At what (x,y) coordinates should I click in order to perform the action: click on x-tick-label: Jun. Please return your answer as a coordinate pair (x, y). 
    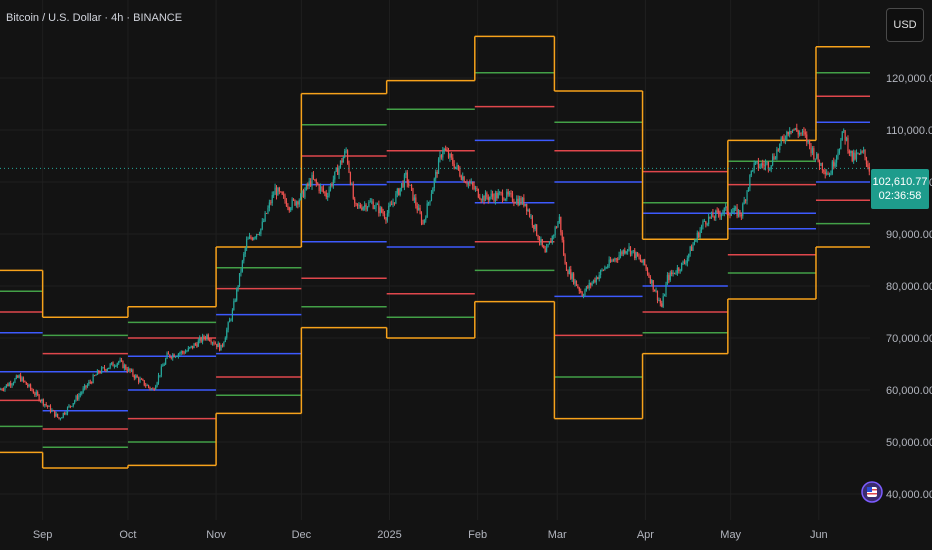
    Looking at the image, I should click on (819, 535).